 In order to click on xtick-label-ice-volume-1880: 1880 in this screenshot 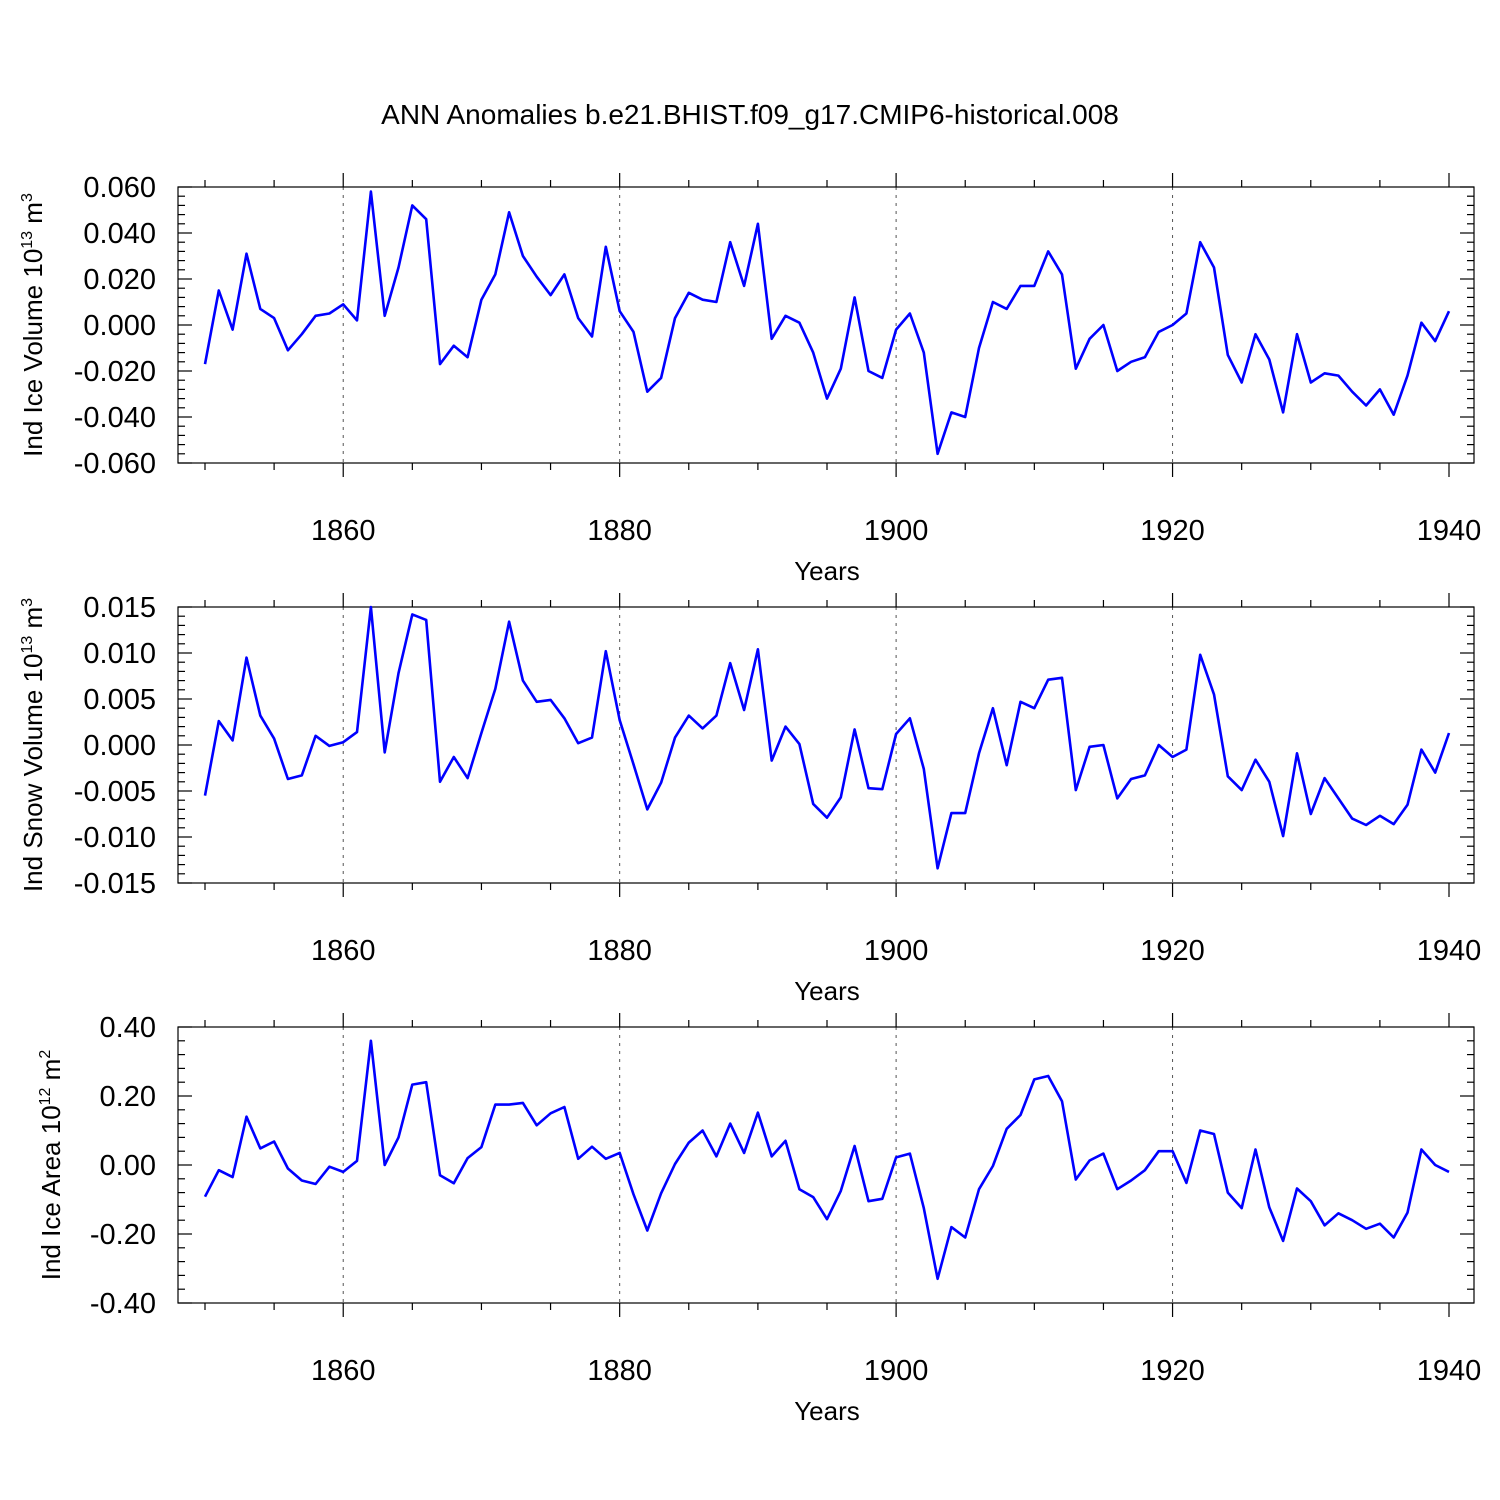, I will do `click(619, 531)`.